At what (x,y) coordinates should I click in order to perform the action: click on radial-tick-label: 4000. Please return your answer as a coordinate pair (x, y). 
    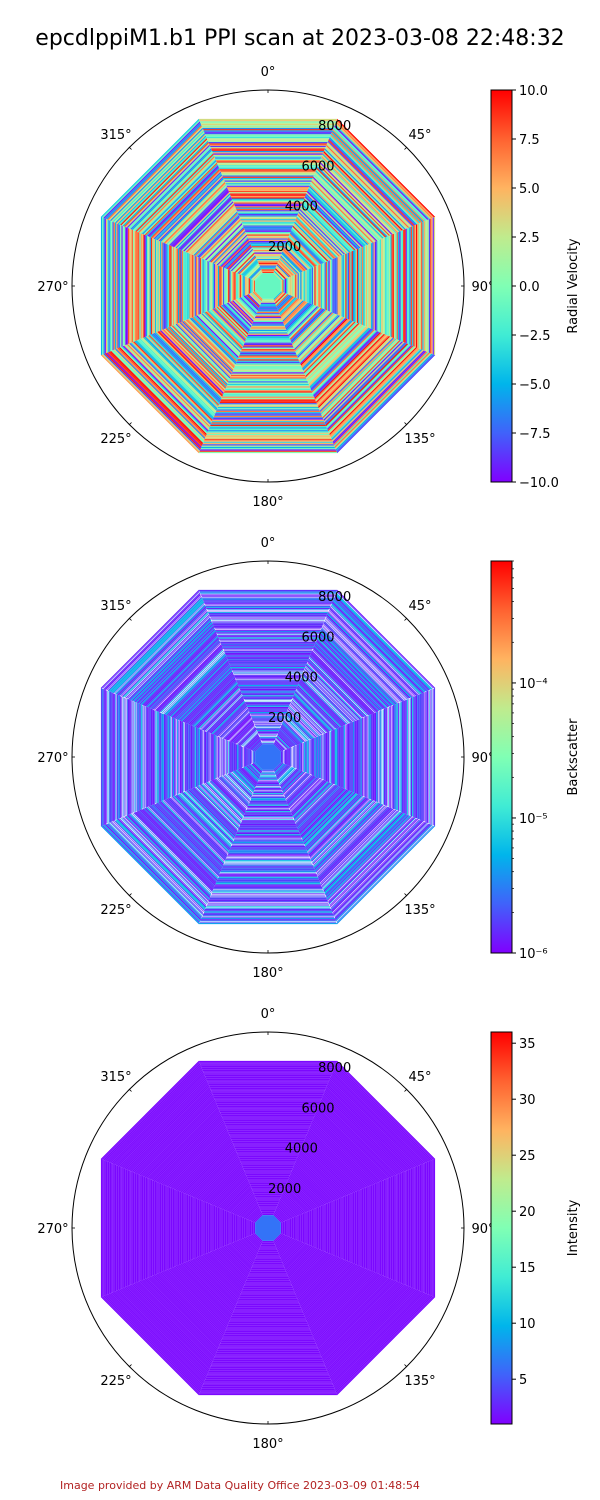
    Looking at the image, I should click on (301, 678).